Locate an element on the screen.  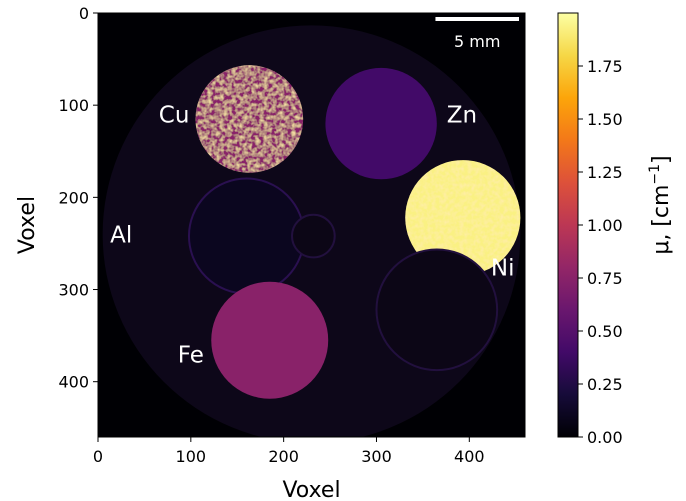
y-tick-label: 300 is located at coordinates (73, 290).